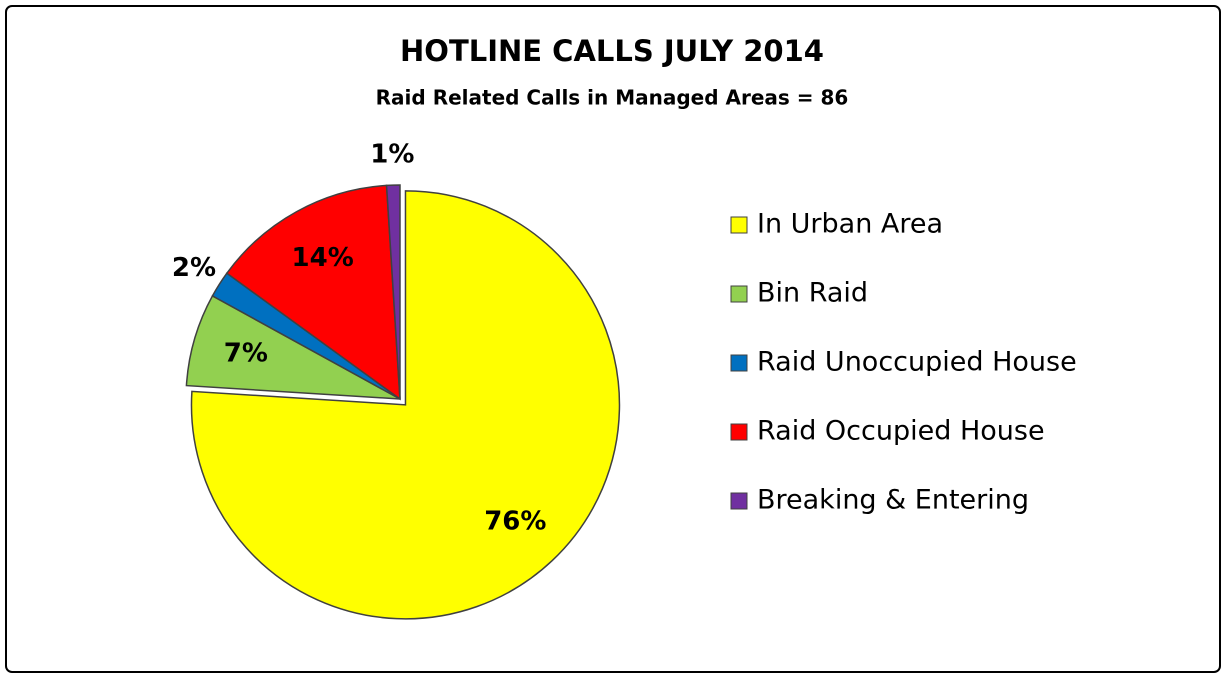 The width and height of the screenshot is (1227, 683). What do you see at coordinates (392, 155) in the screenshot?
I see `data-label: 1%` at bounding box center [392, 155].